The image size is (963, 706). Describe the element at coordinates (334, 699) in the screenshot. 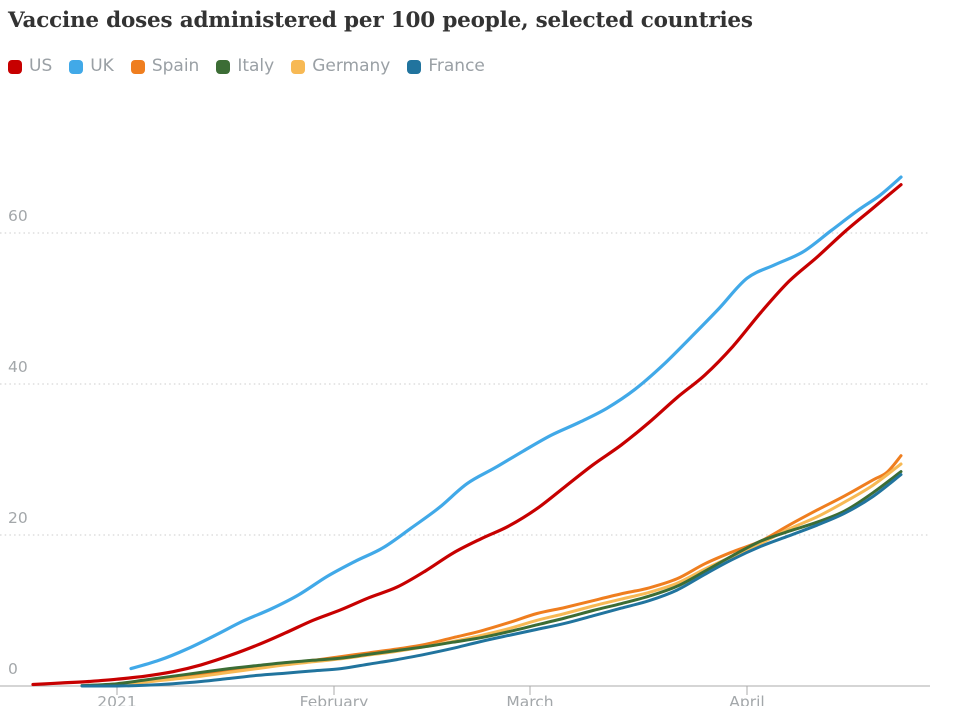

I see `x-axis-tick-label: February` at that location.